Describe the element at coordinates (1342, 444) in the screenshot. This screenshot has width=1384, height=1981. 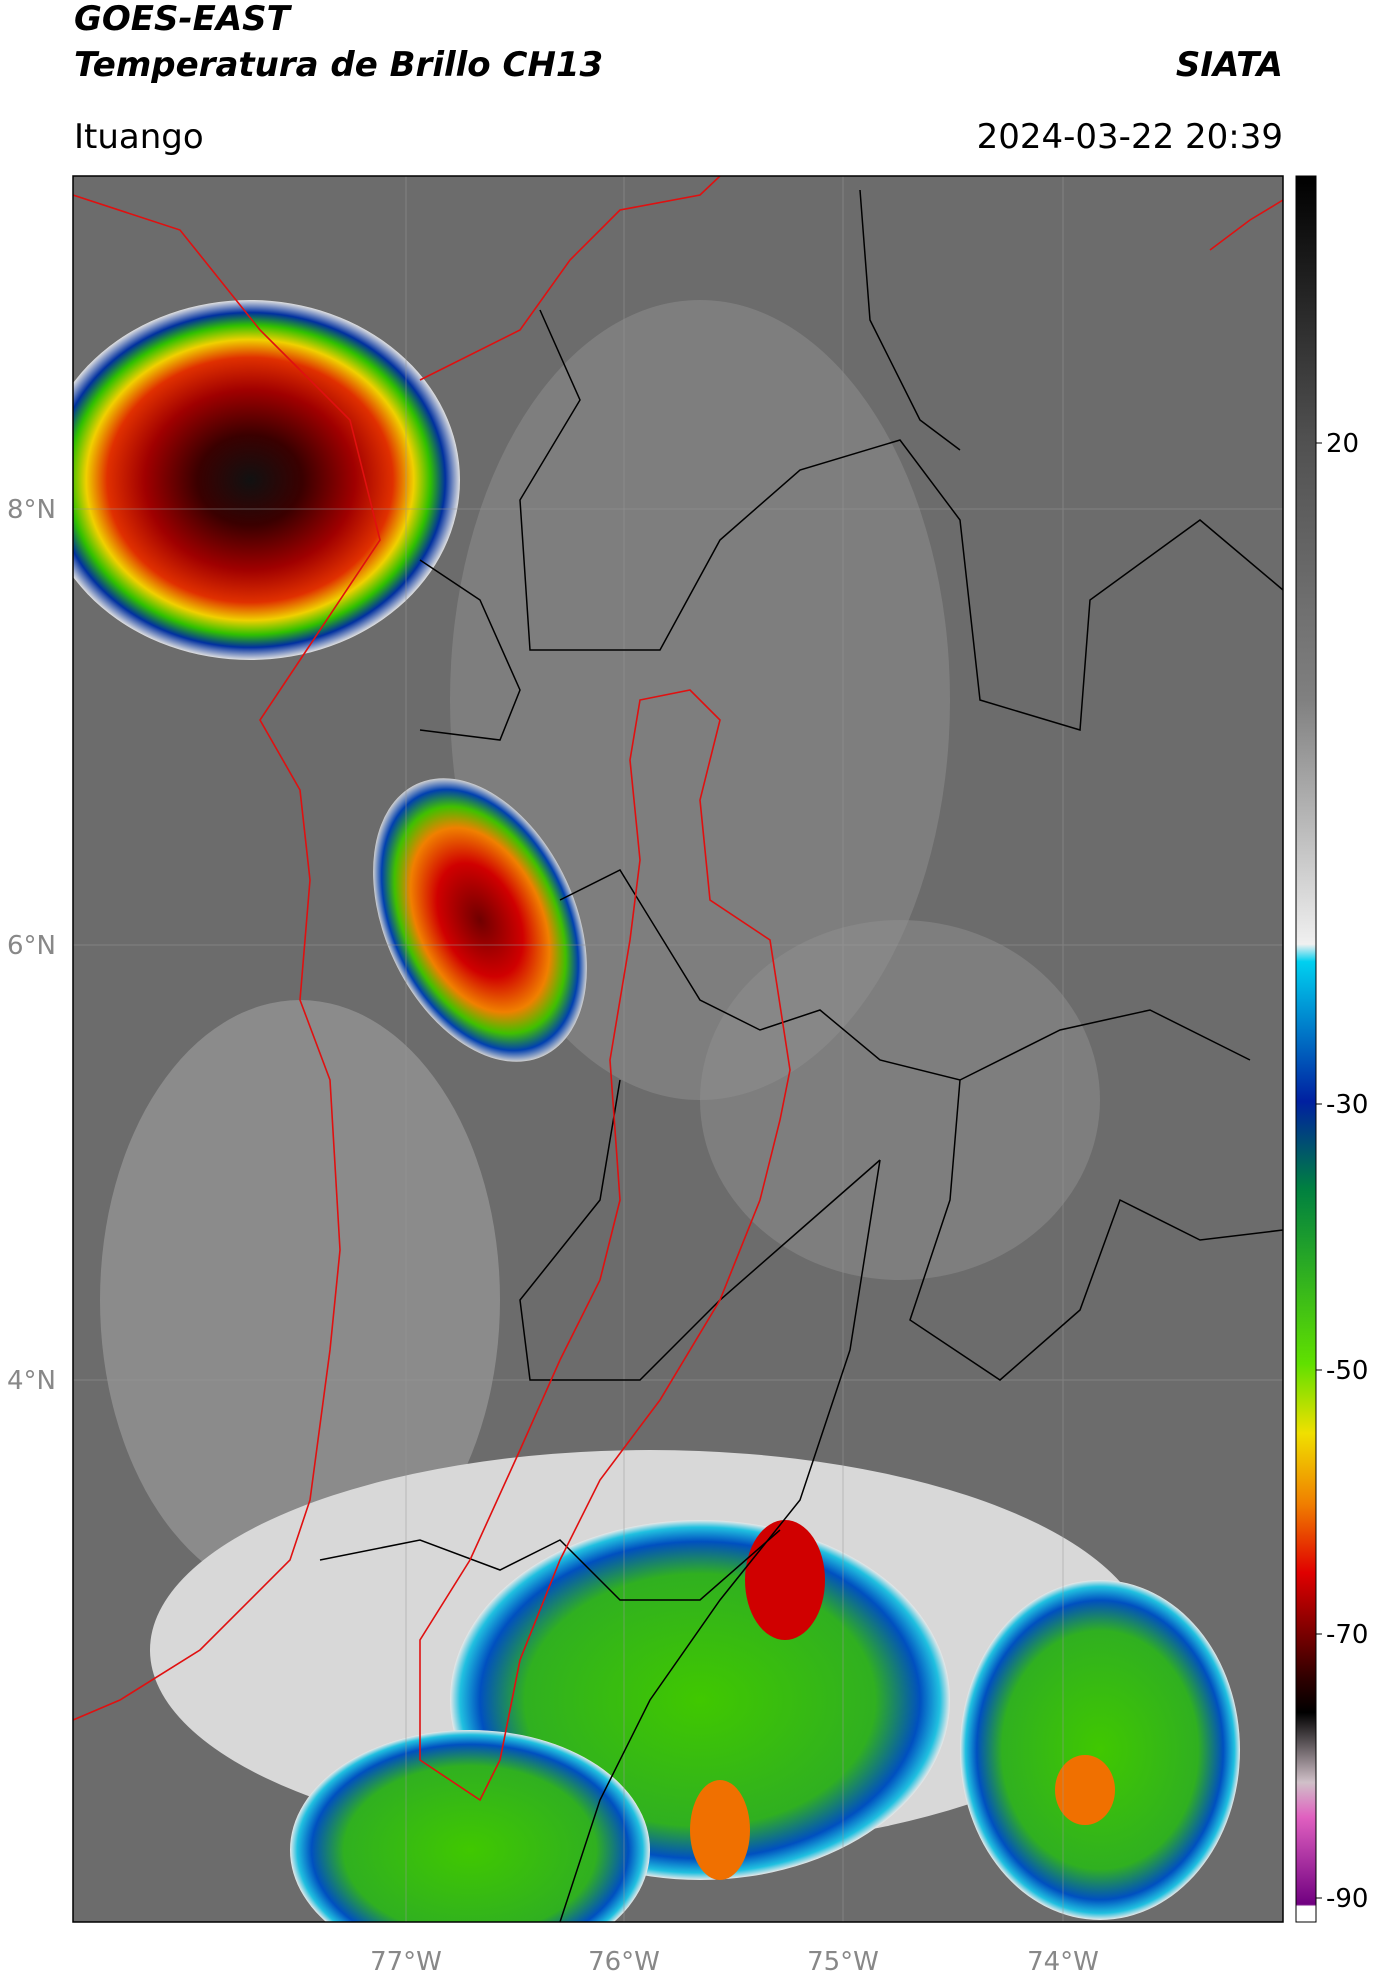
I see `colorbar-label: 20` at that location.